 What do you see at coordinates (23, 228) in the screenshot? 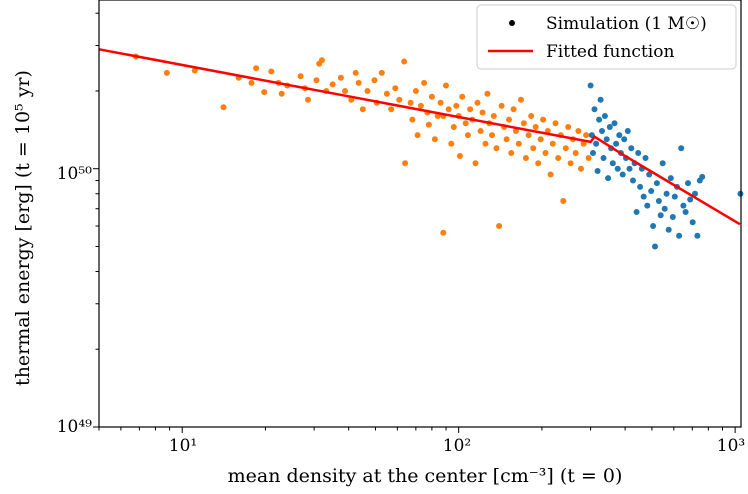
I see `y-axis-title: thermal energy [erg] (t = 10⁵ yr)` at bounding box center [23, 228].